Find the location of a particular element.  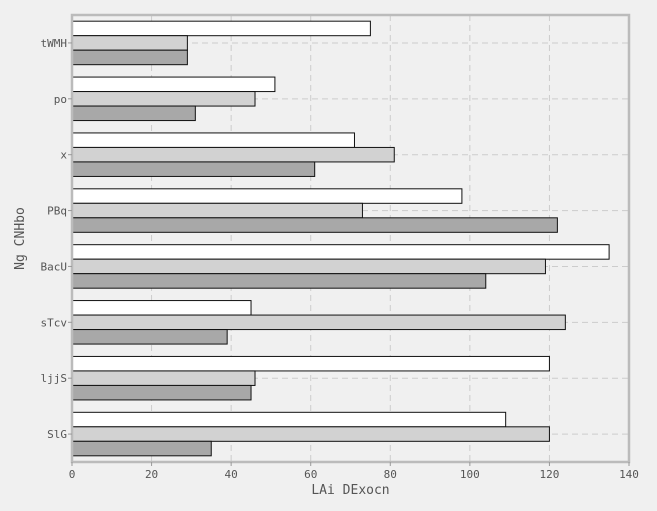

x-axis-ticks: 0 20 40 60 80 100 120 140 is located at coordinates (354, 471).